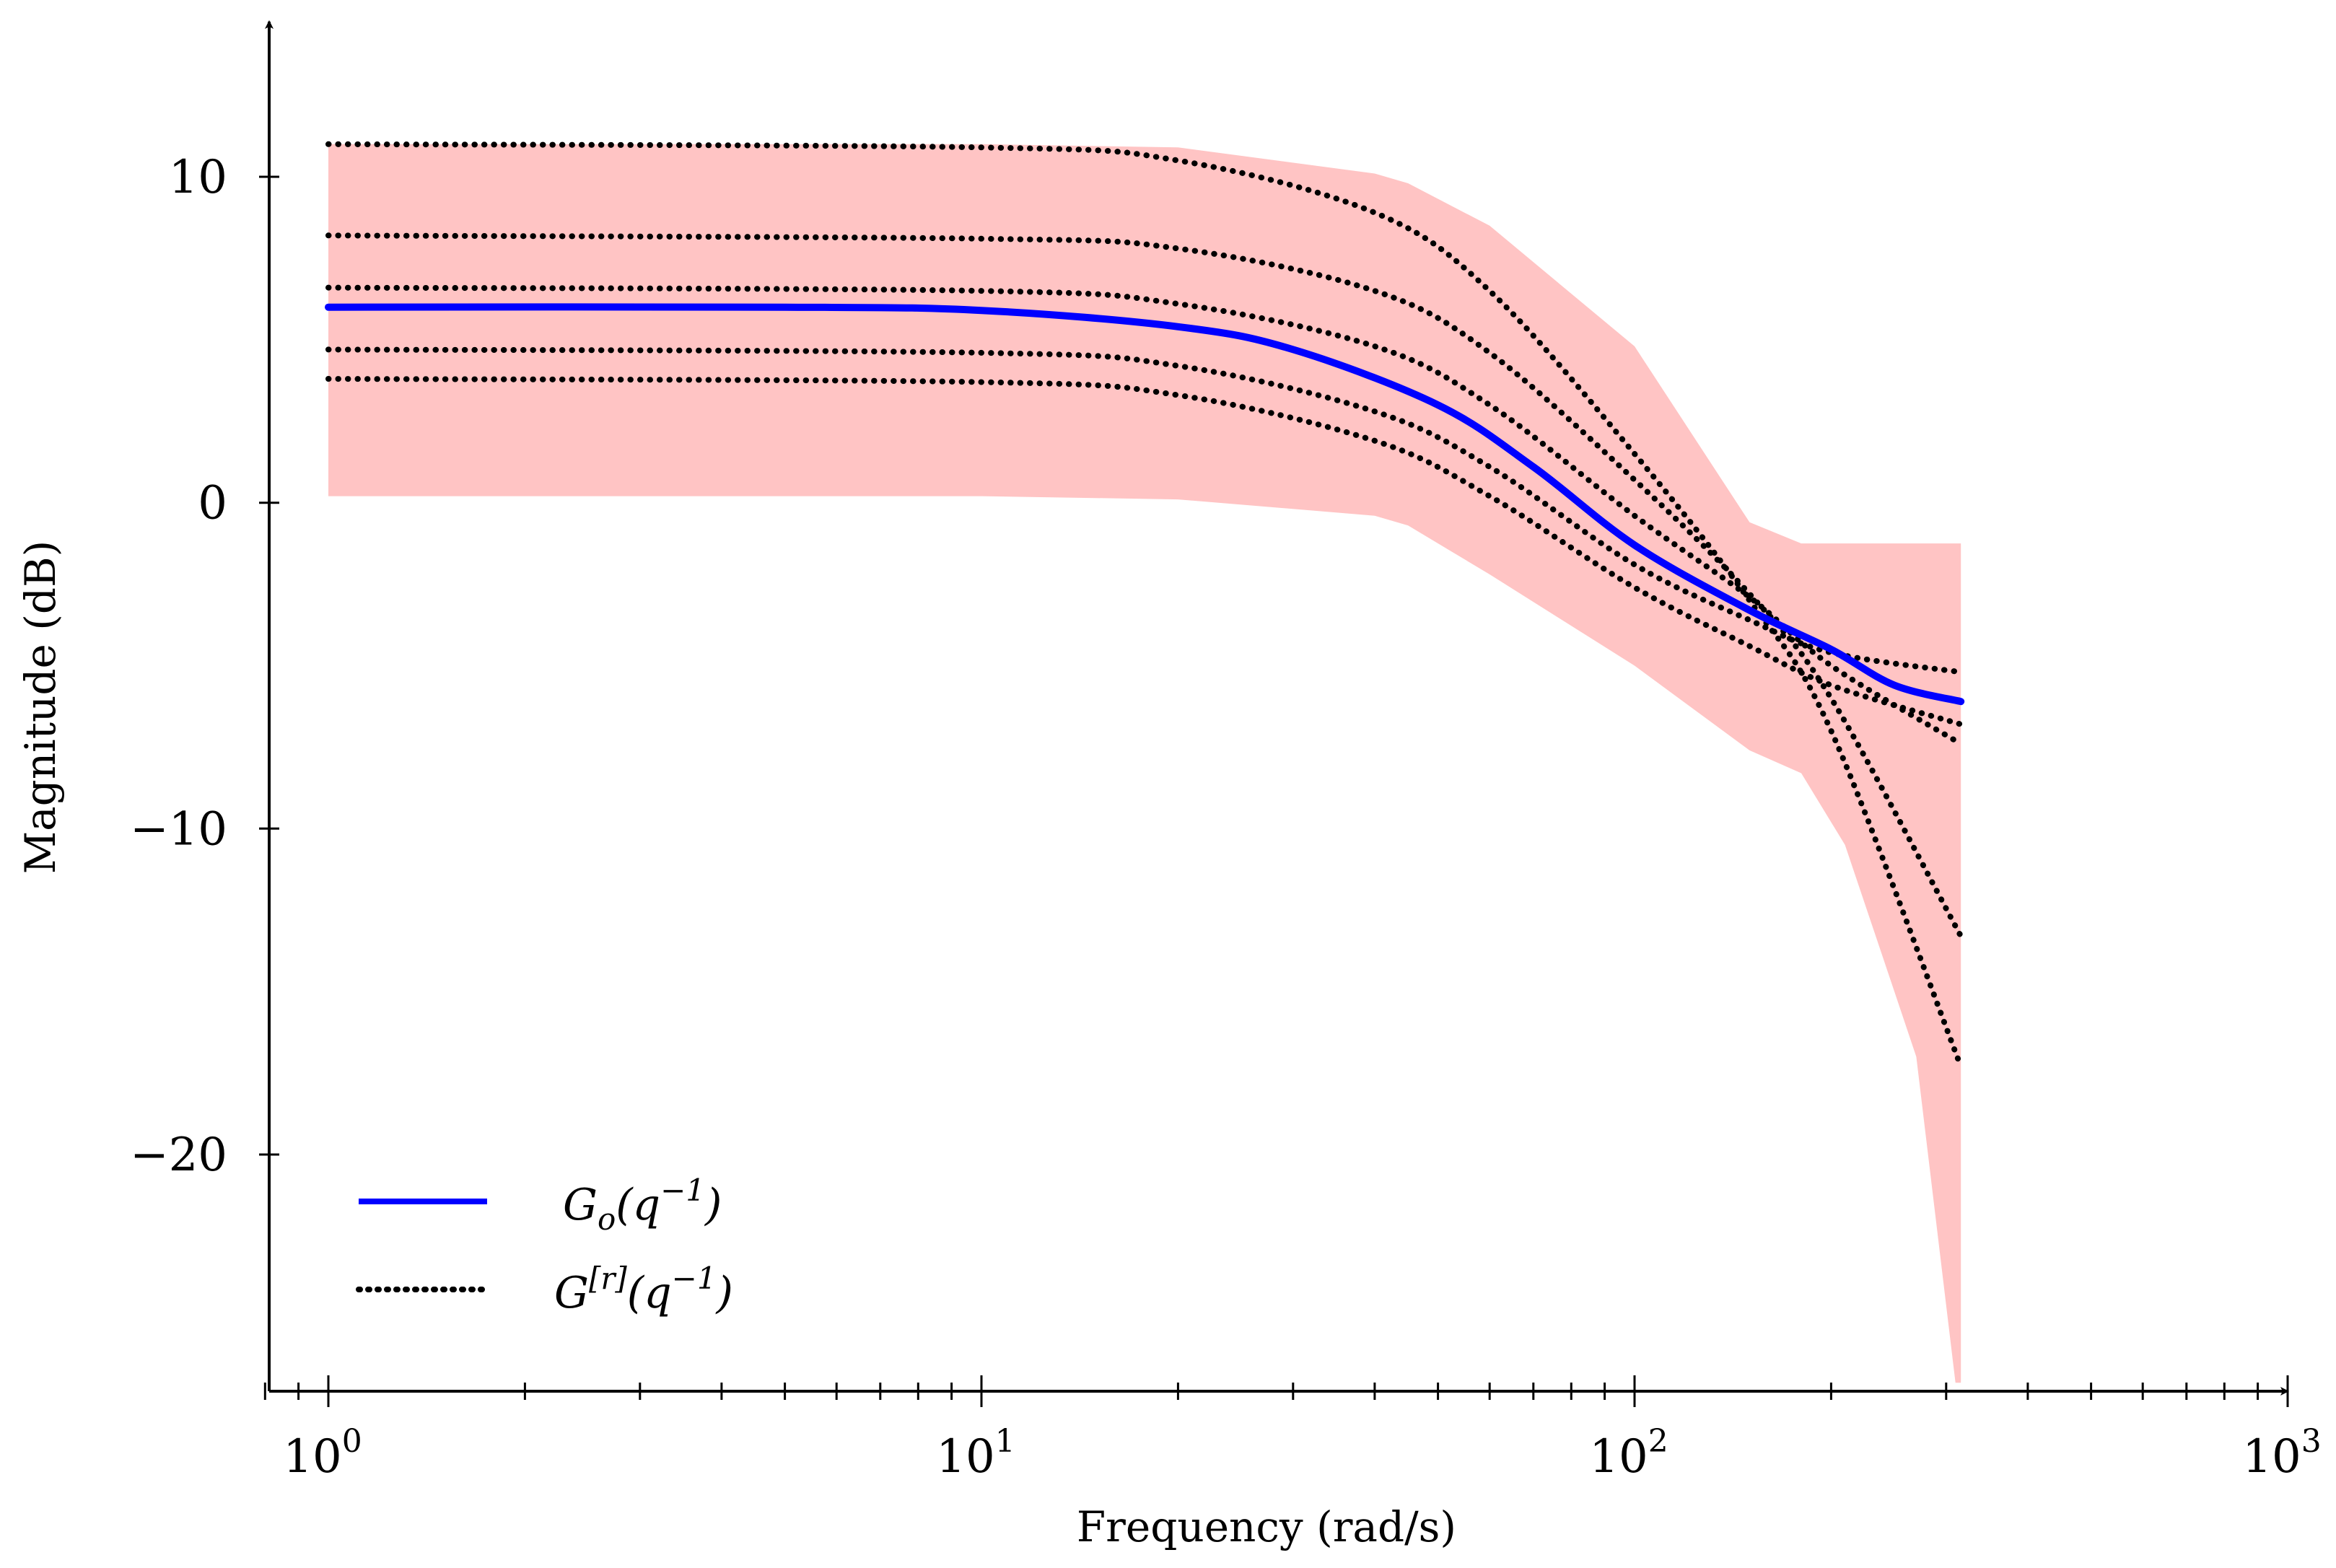  Describe the element at coordinates (580, 1205) in the screenshot. I see `legend-go-base: G` at that location.